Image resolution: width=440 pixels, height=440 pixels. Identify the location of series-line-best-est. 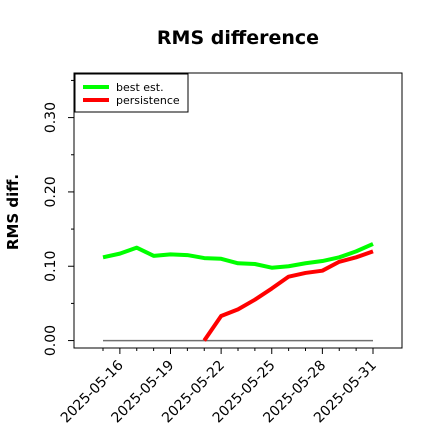
(238, 256).